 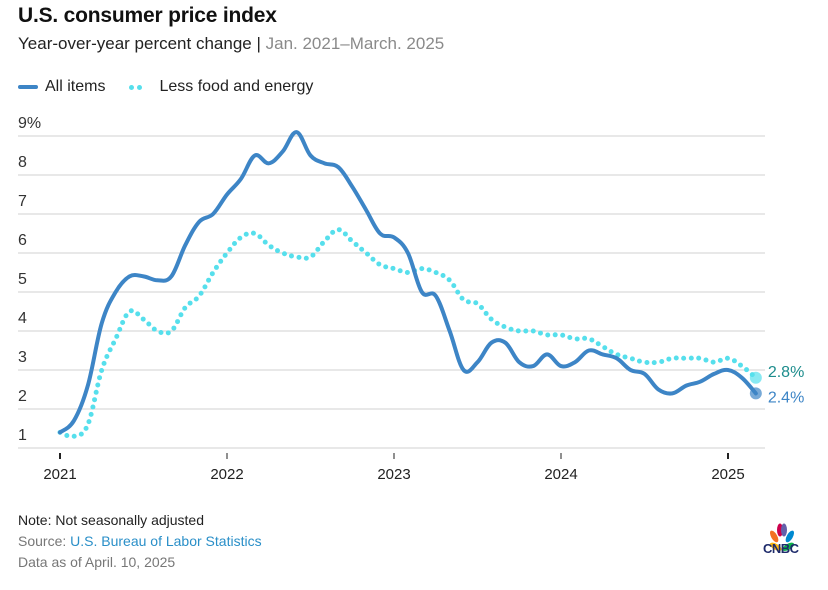 I want to click on dotted-line-swatch-icon, so click(x=137, y=87).